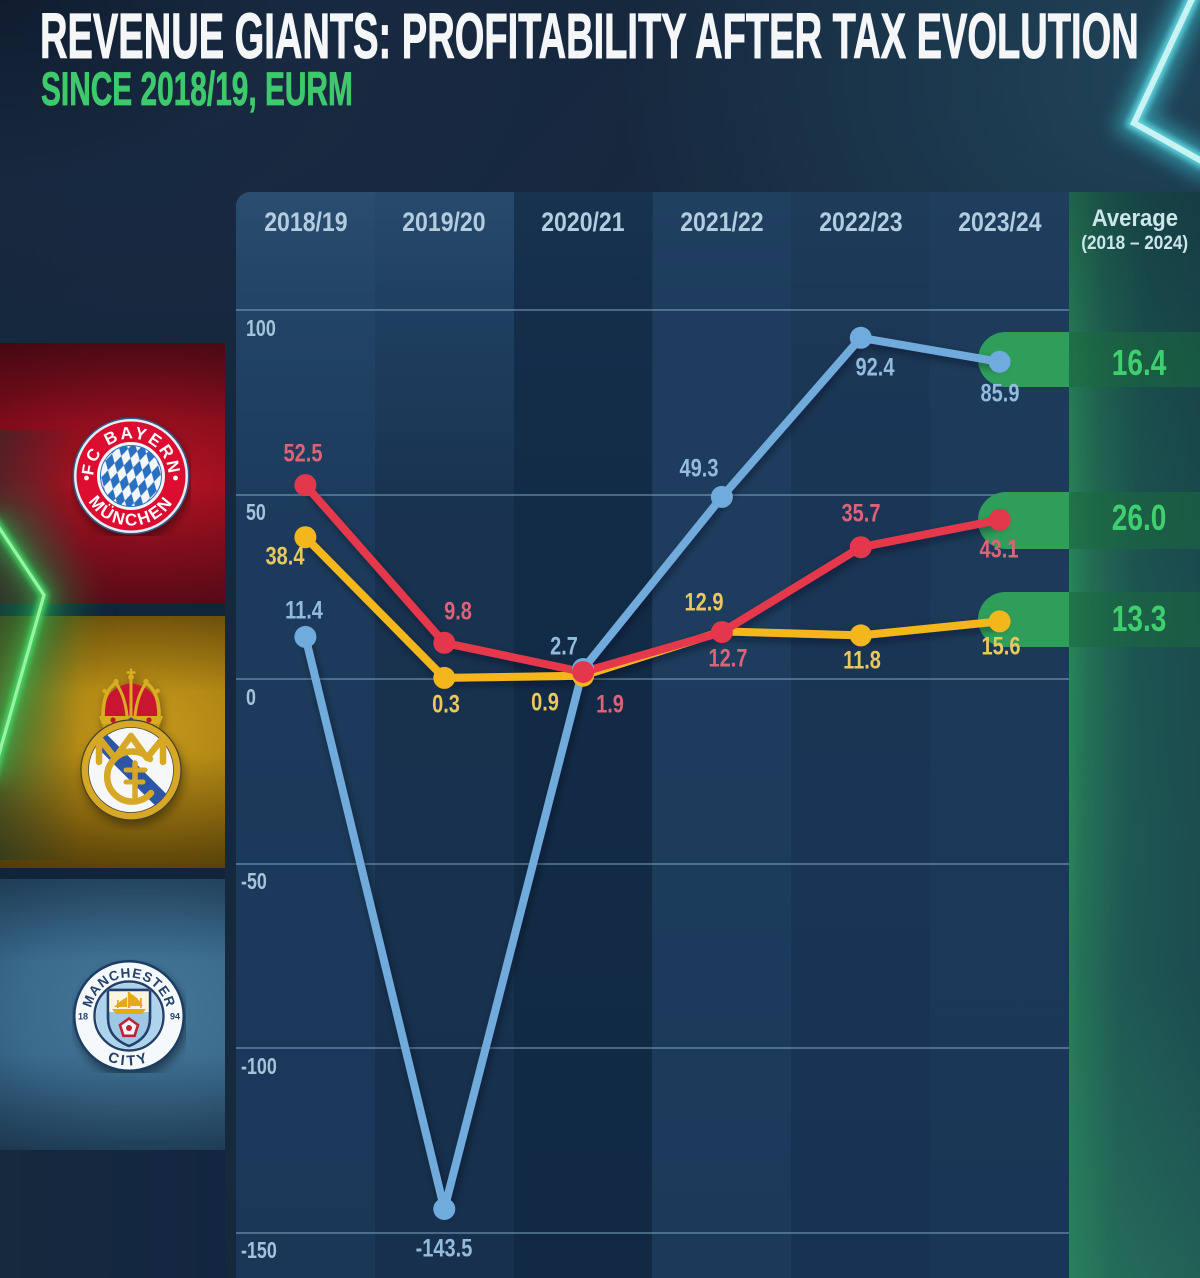  I want to click on svg-text: 94, so click(175, 1017).